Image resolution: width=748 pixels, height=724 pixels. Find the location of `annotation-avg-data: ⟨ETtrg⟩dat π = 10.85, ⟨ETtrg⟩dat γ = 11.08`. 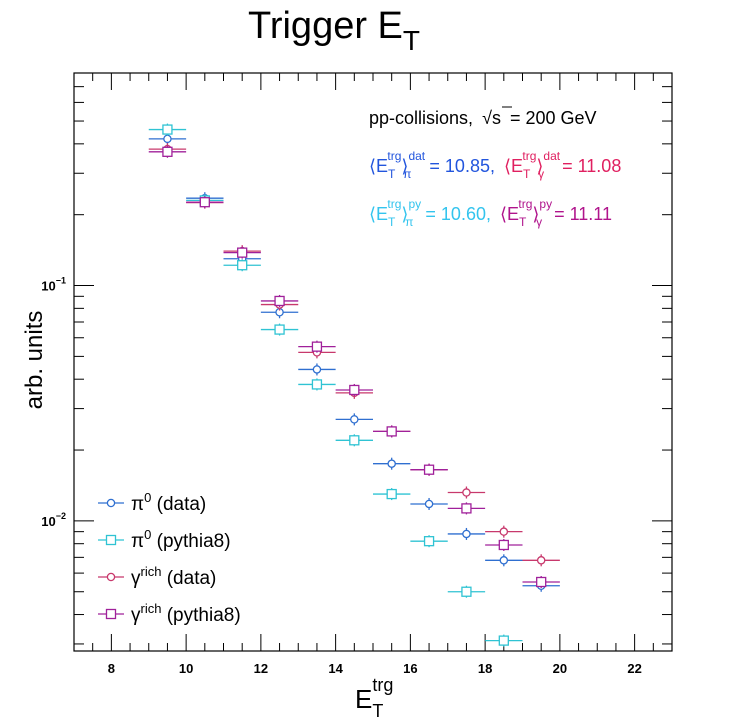

annotation-avg-data: ⟨ETtrg⟩dat π = 10.85, ⟨ETtrg⟩dat γ = 11.08 is located at coordinates (495, 165).